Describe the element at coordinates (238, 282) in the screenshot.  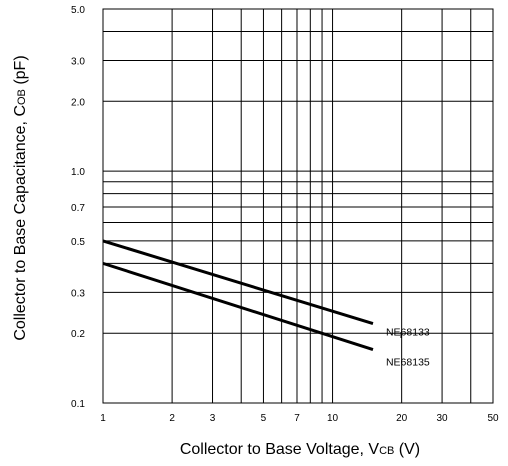
I see `series-line-ne68133` at that location.